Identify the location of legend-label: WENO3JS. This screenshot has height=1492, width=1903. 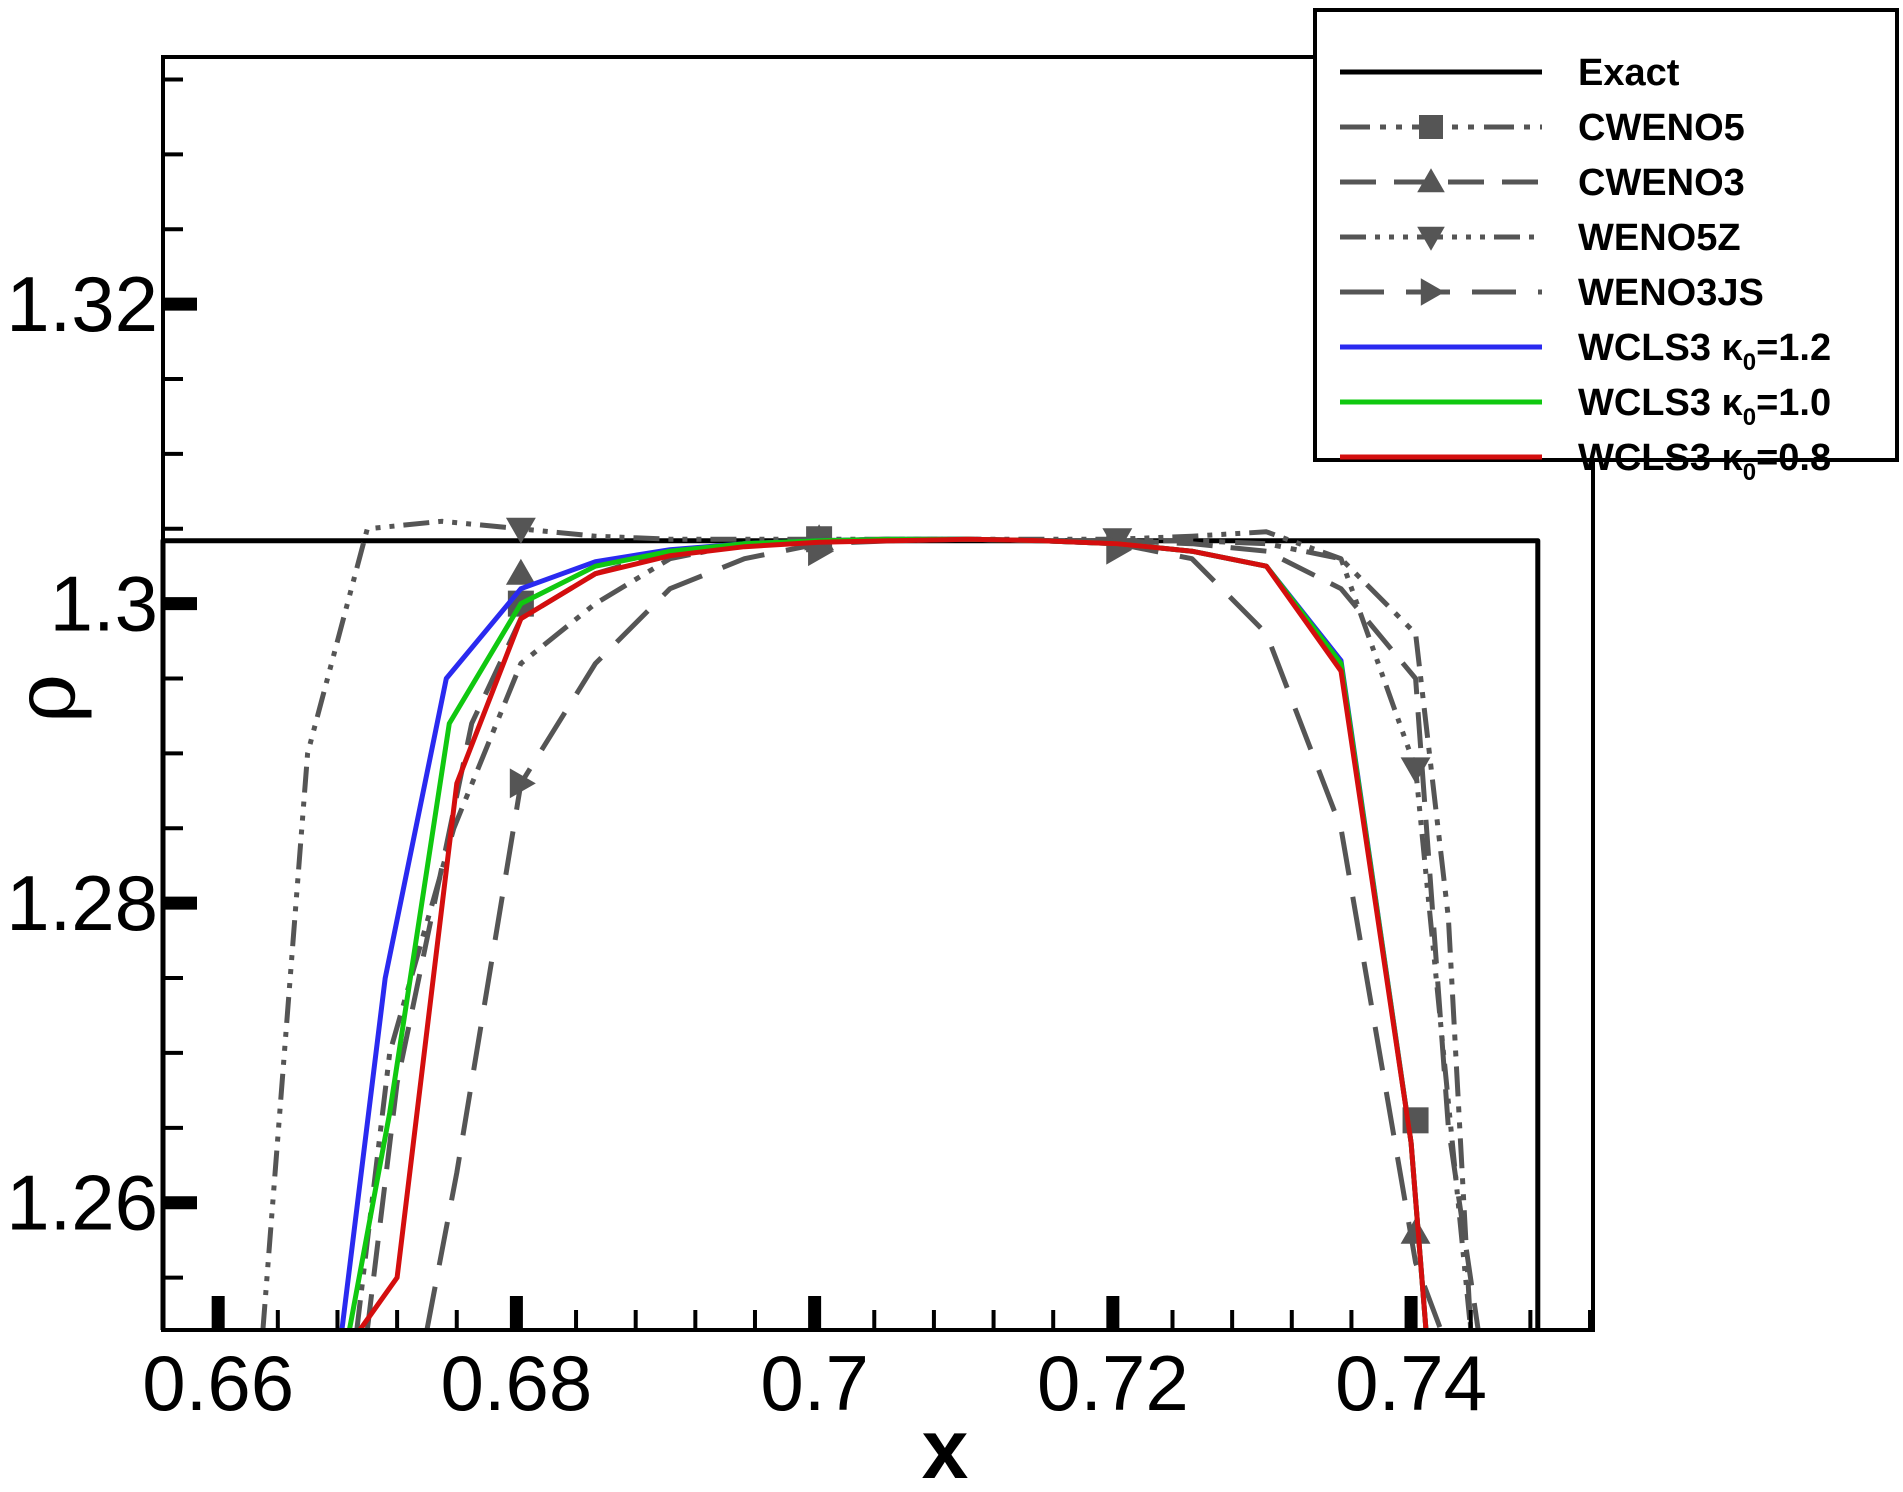
(1671, 293).